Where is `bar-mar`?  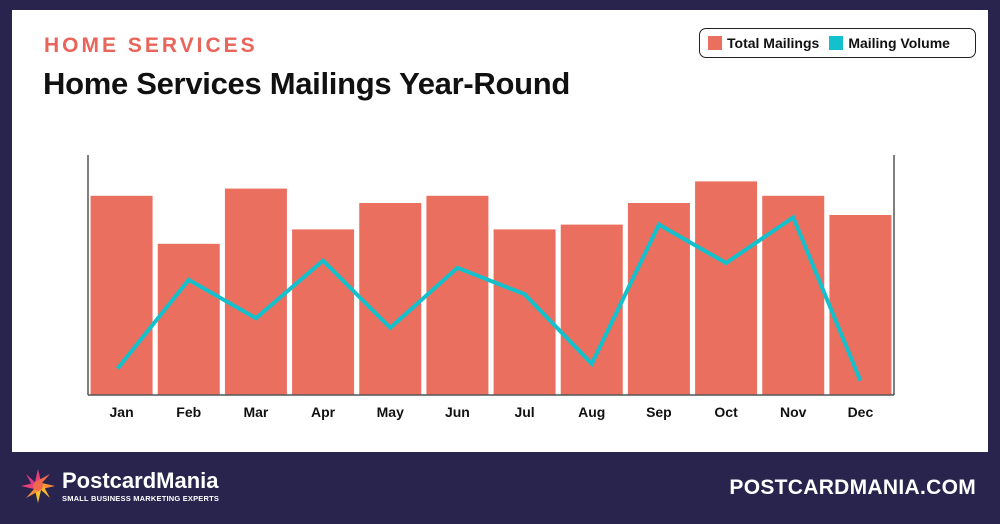 bar-mar is located at coordinates (255, 291).